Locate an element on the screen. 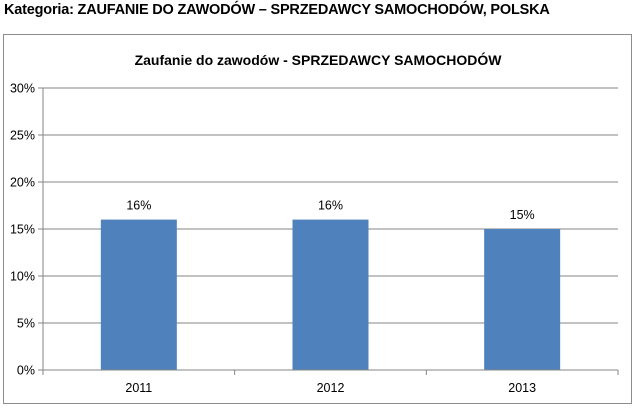 The height and width of the screenshot is (412, 640). x-tick-label: 2013 is located at coordinates (522, 388).